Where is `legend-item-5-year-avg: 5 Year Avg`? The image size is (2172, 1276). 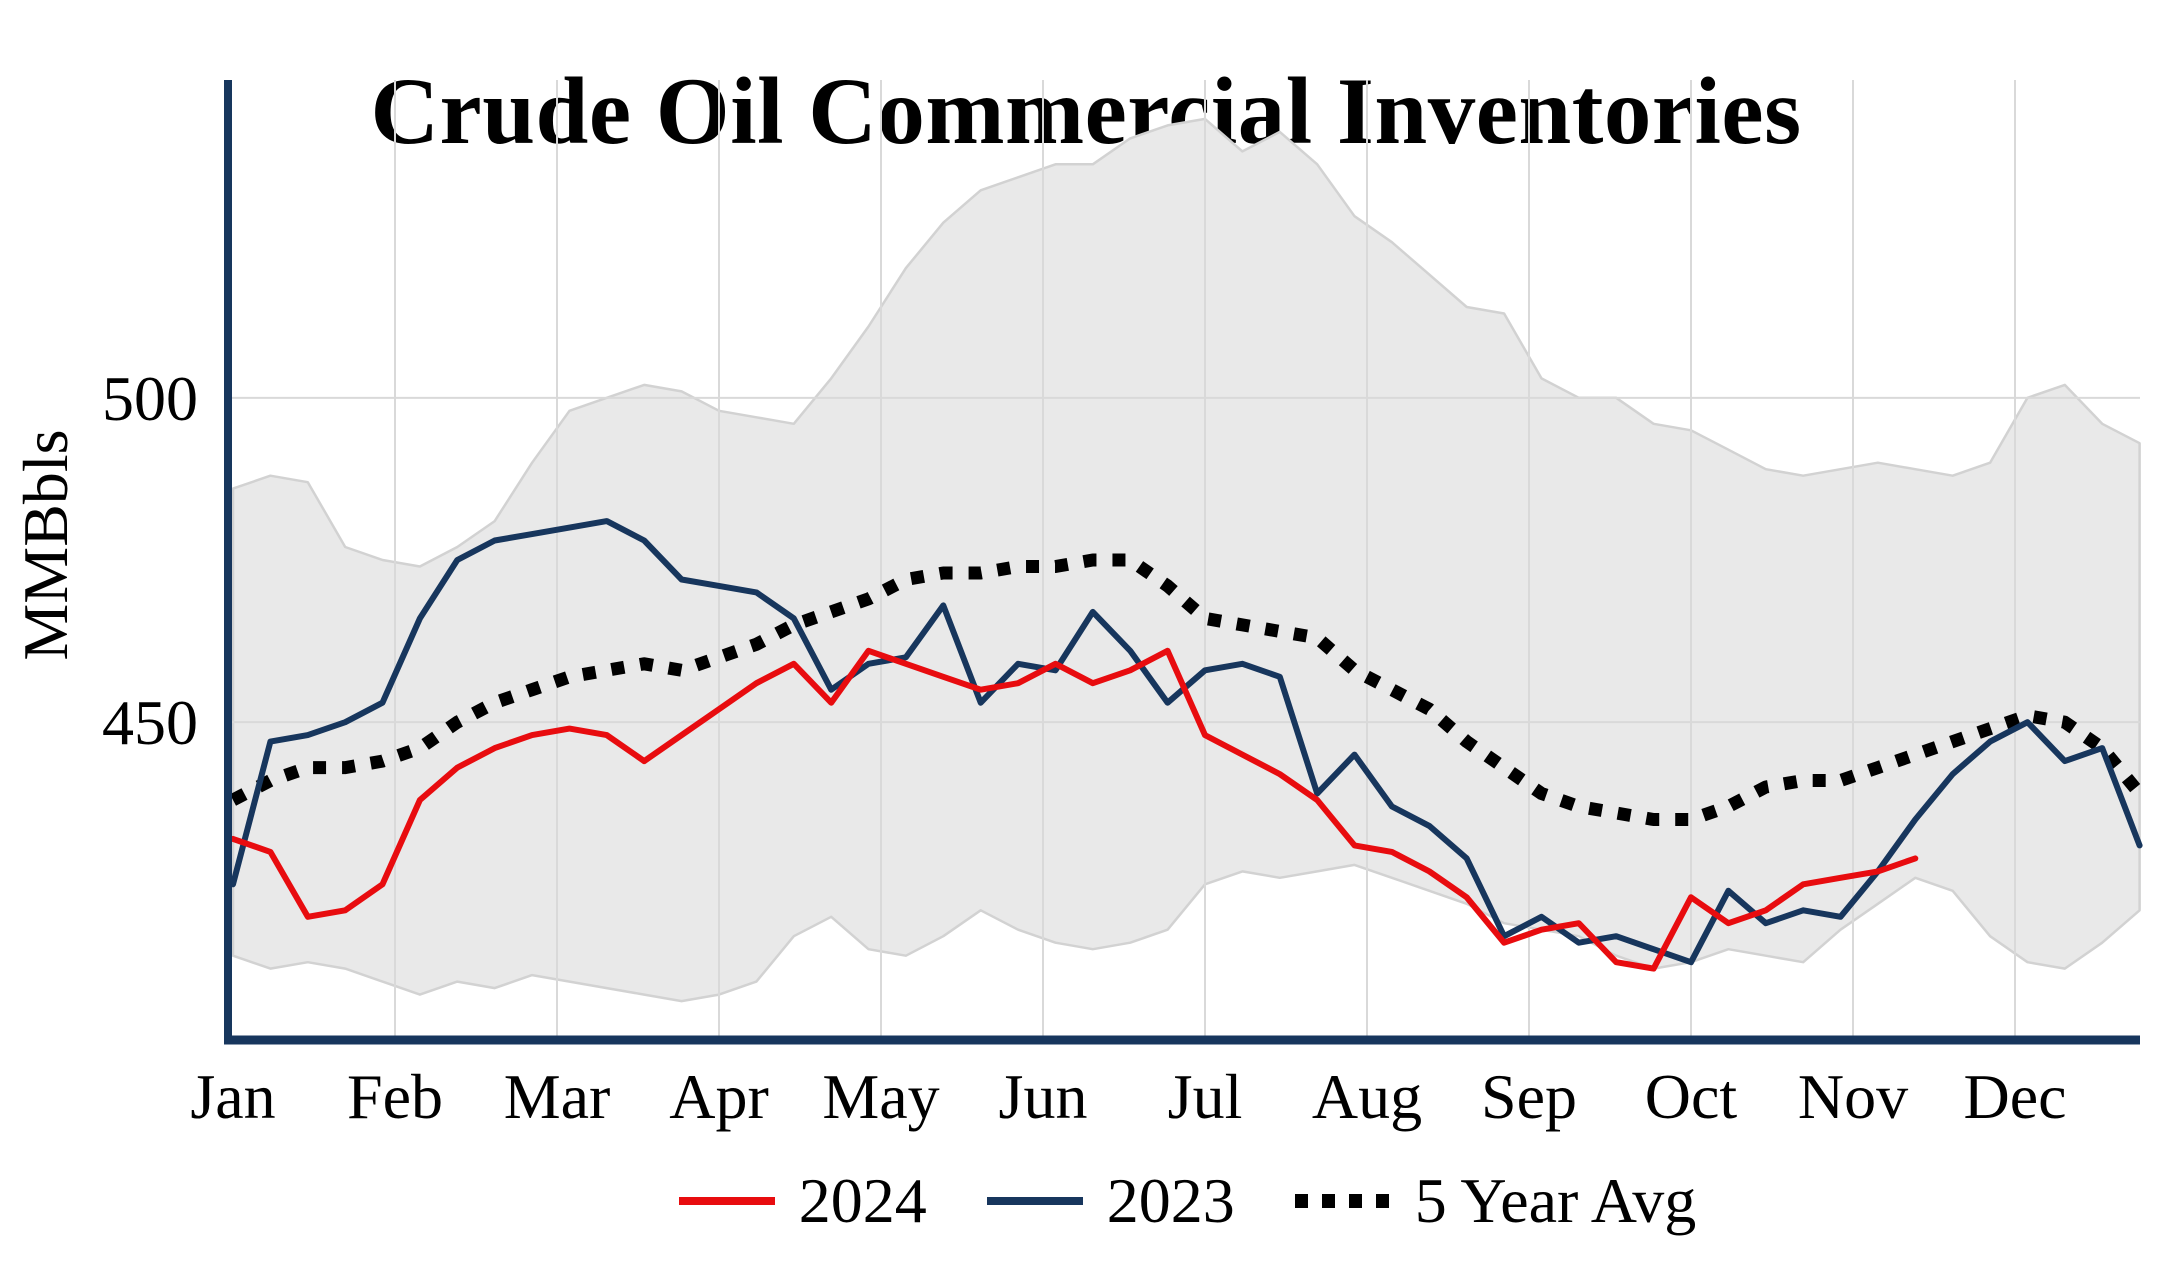 legend-item-5-year-avg: 5 Year Avg is located at coordinates (1495, 1201).